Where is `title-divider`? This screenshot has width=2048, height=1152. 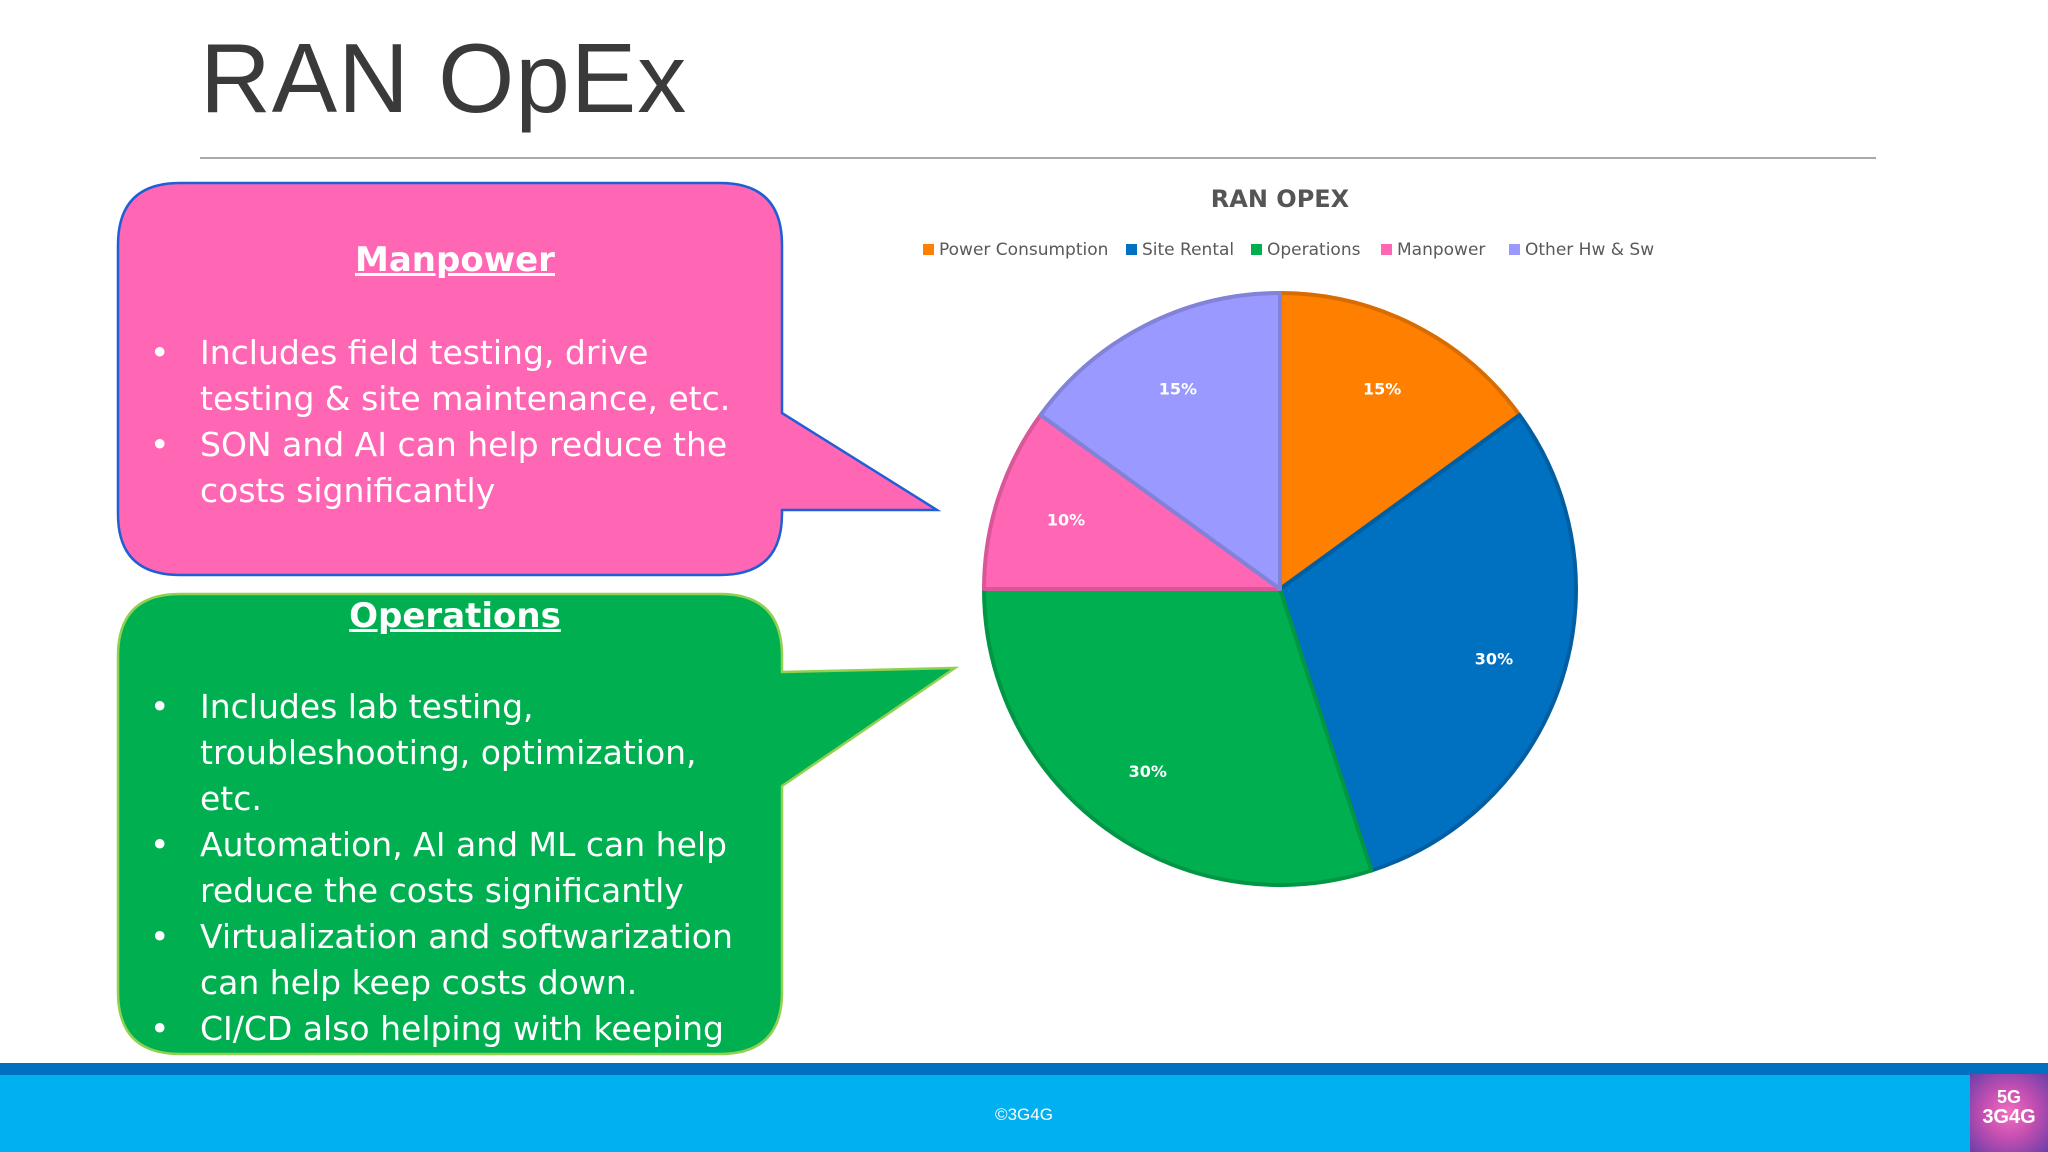
title-divider is located at coordinates (1038, 158).